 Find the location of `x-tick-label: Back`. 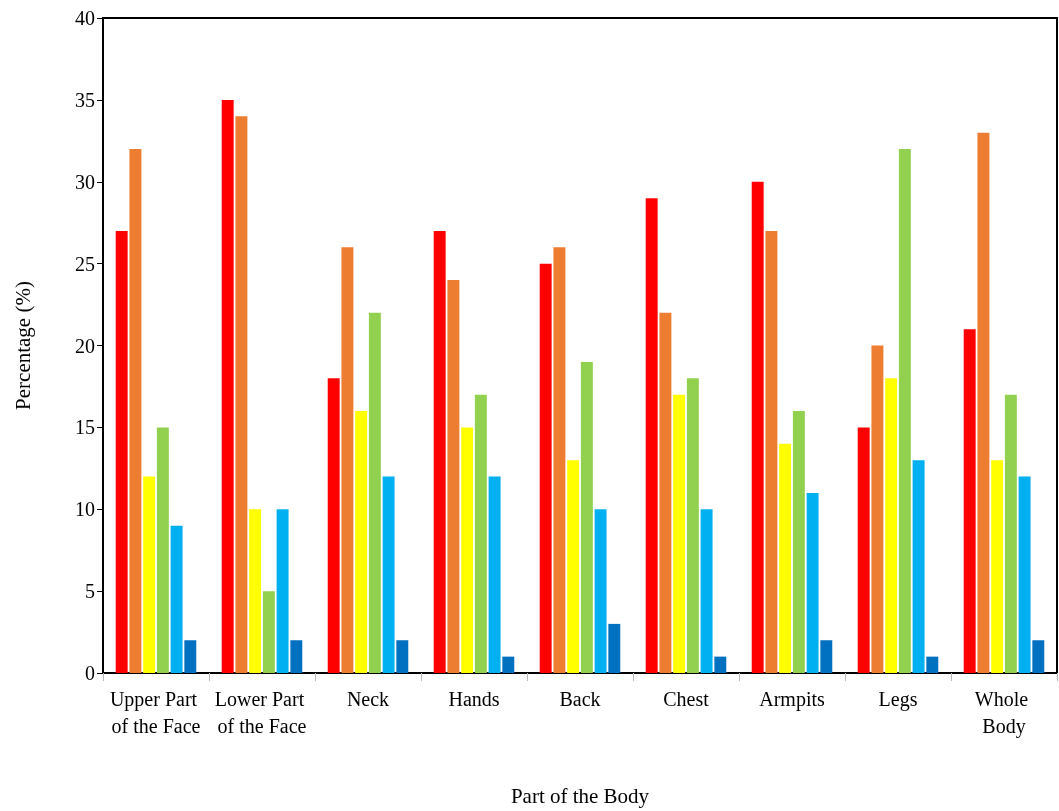

x-tick-label: Back is located at coordinates (580, 698).